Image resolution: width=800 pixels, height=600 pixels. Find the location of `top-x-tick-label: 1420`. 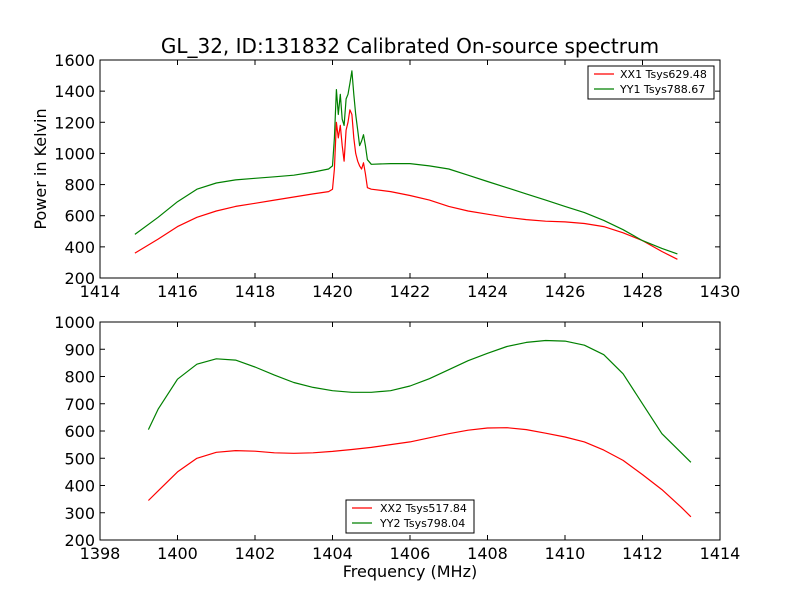

top-x-tick-label: 1420 is located at coordinates (332, 291).